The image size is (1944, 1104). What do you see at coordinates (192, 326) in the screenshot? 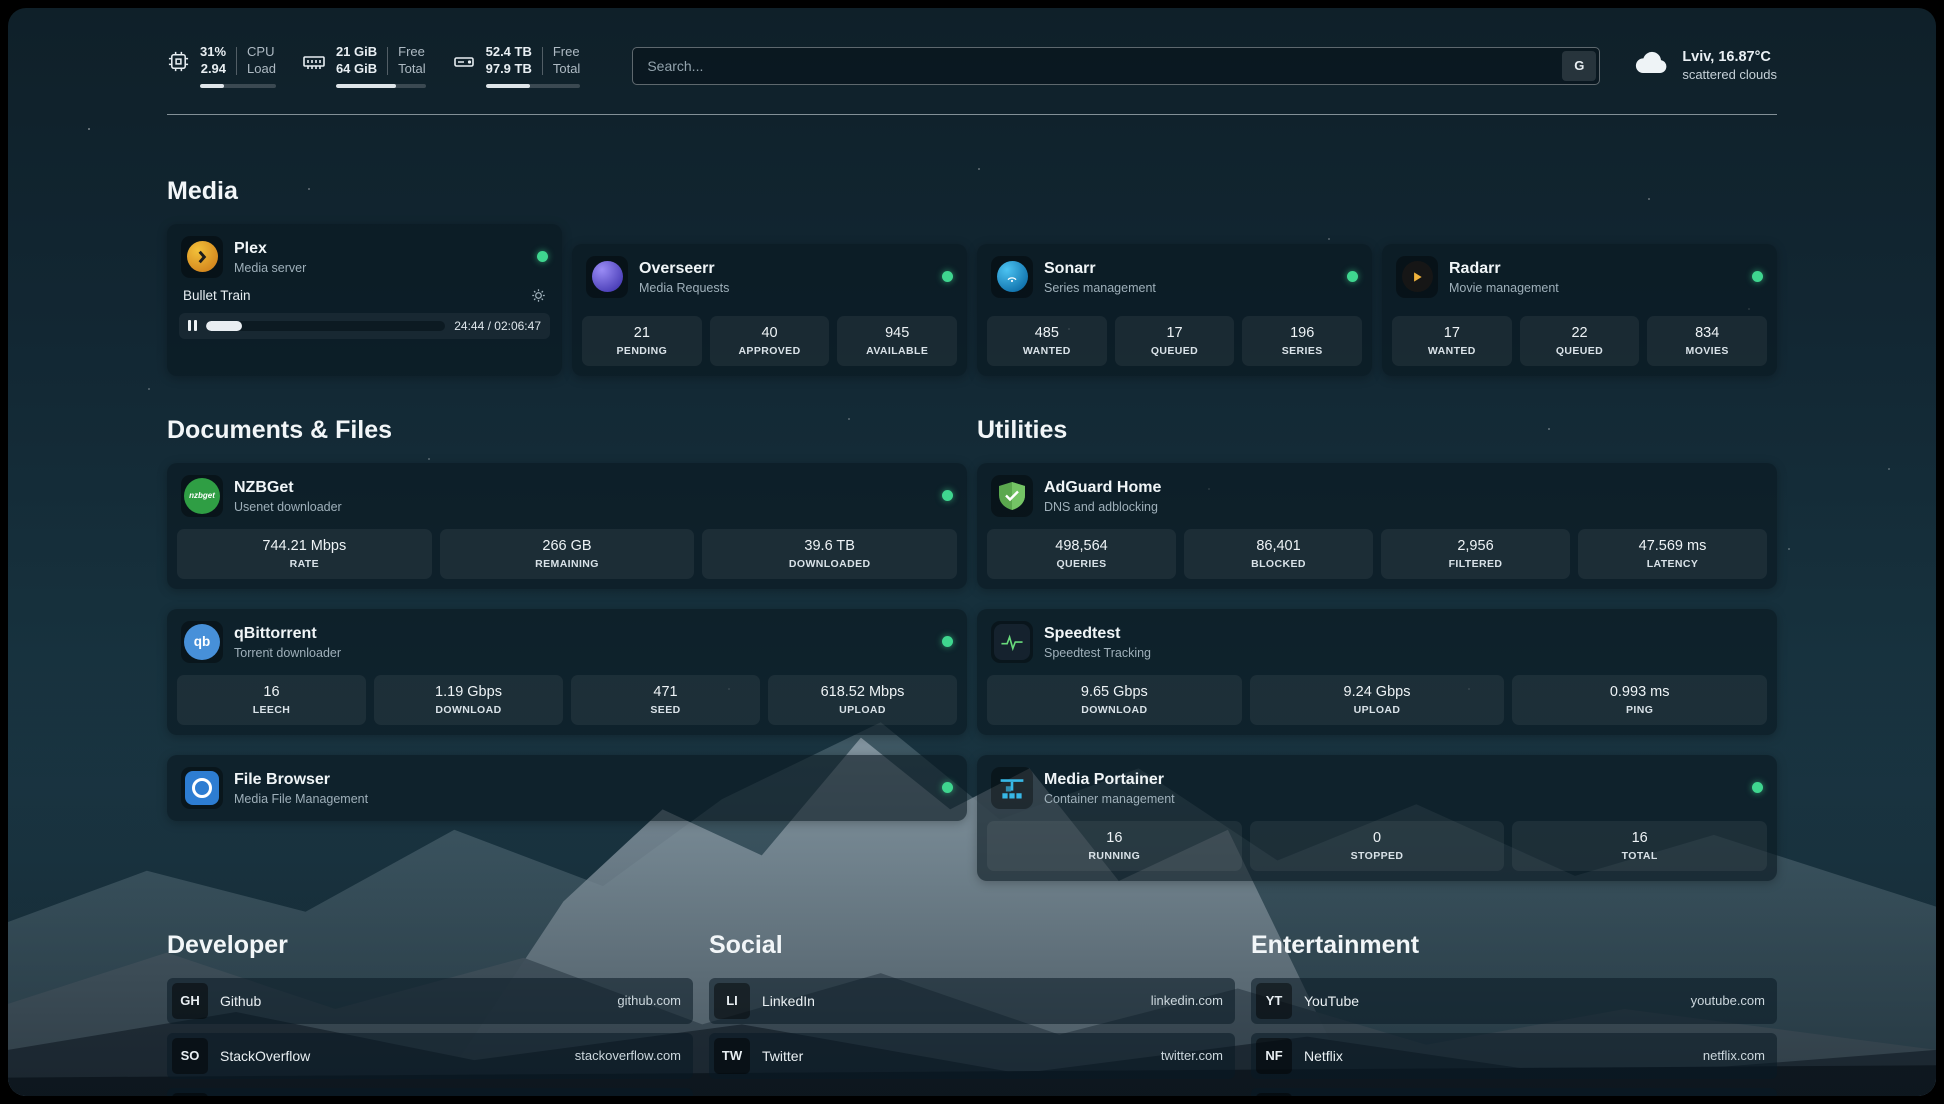
I see `pause-icon` at bounding box center [192, 326].